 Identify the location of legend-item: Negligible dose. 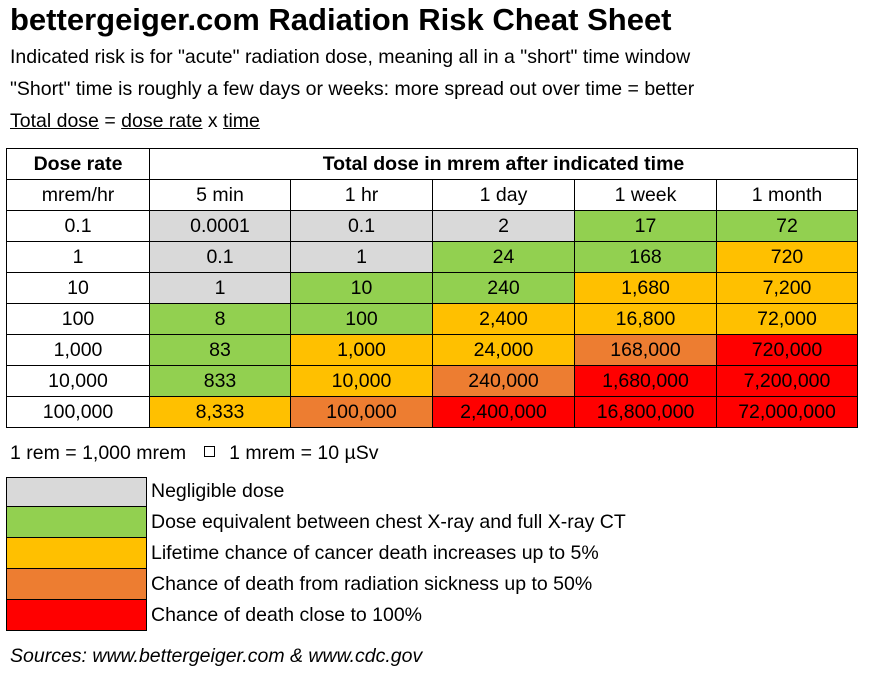
(316, 491).